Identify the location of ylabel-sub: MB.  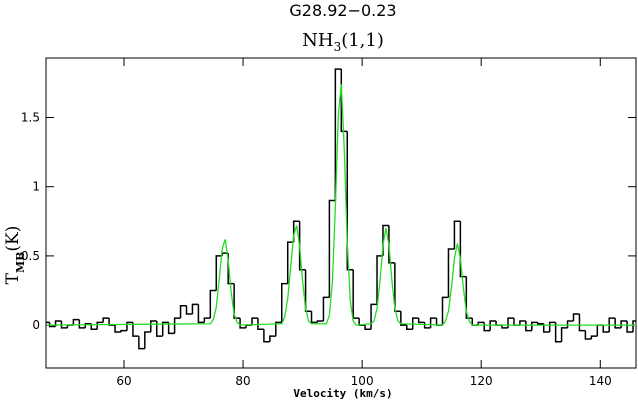
(20, 262).